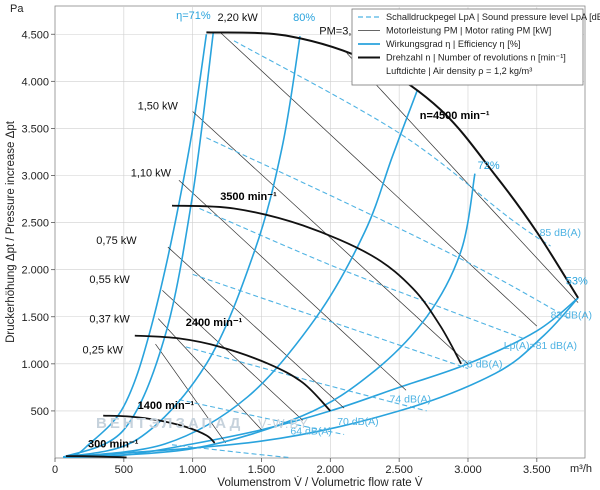 This screenshot has width=600, height=490. I want to click on x-tick-label: 2.500, so click(399, 470).